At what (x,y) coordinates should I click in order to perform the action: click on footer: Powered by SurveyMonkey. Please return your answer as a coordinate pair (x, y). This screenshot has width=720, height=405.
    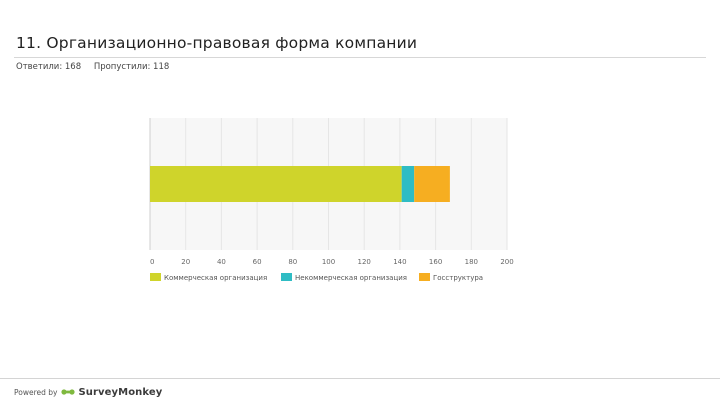
    Looking at the image, I should click on (88, 392).